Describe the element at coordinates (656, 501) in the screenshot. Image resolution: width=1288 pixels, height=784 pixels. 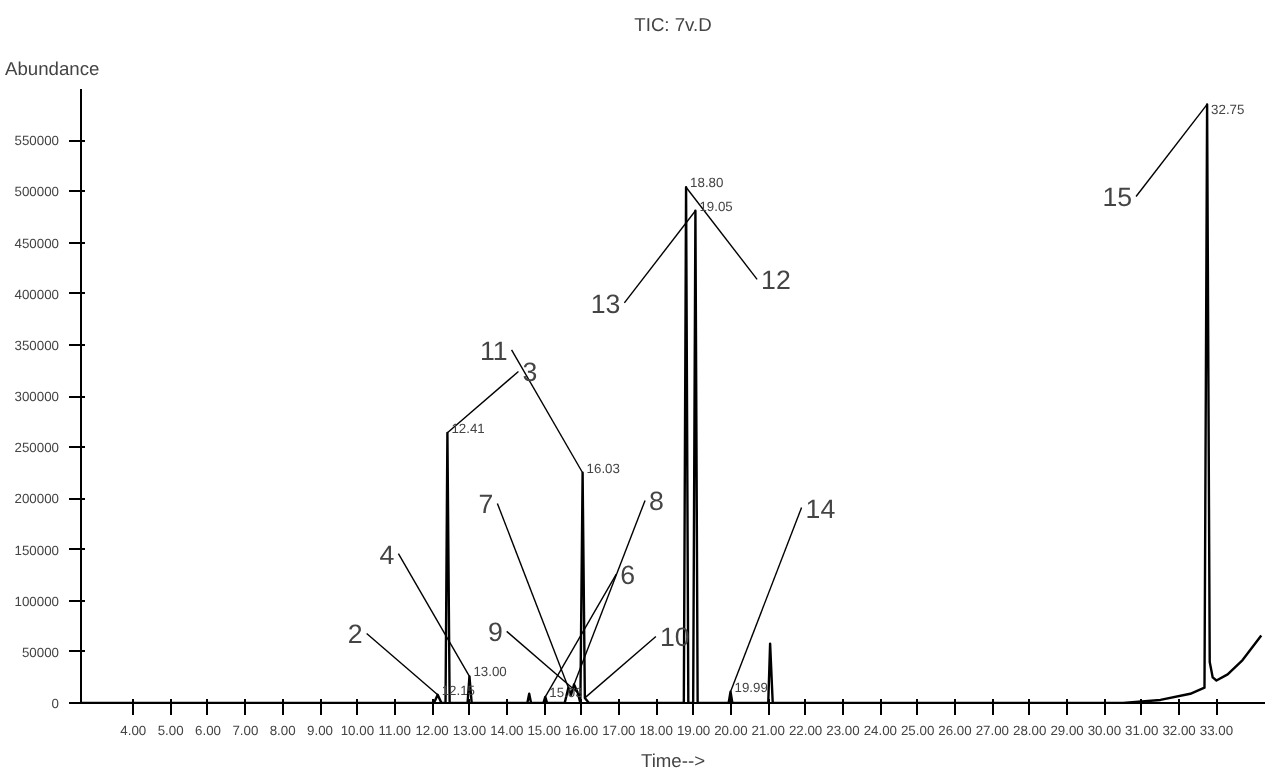
I see `annotation: 8` at that location.